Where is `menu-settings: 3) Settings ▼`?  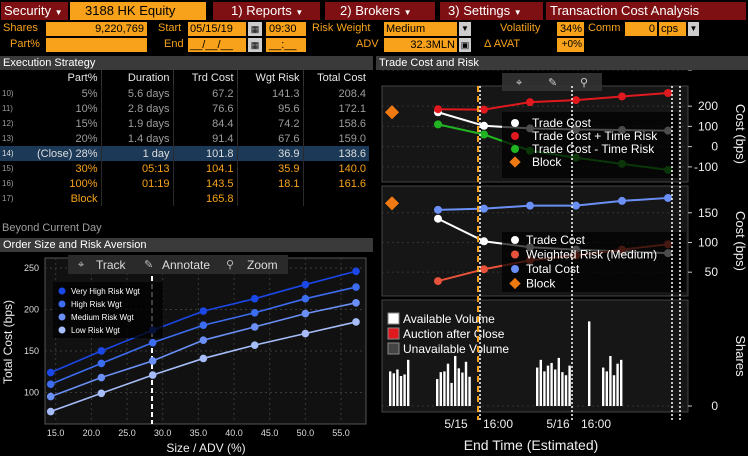
menu-settings: 3) Settings ▼ is located at coordinates (491, 11).